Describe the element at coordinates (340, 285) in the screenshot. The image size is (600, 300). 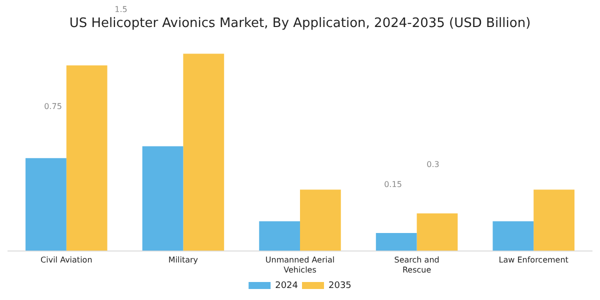
I see `legend-label: 2035` at that location.